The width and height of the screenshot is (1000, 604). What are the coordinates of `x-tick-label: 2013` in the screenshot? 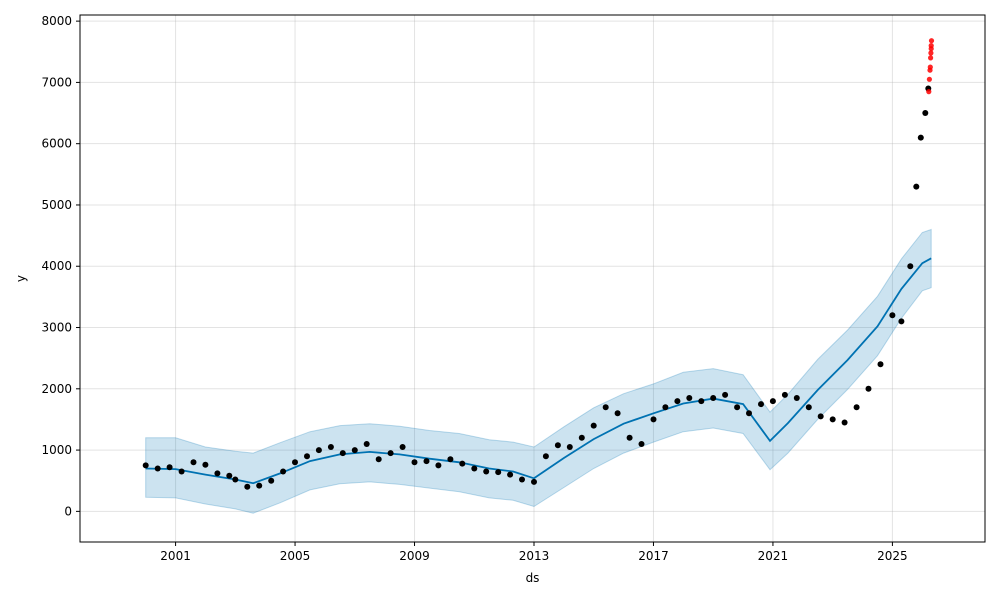 It's located at (534, 556).